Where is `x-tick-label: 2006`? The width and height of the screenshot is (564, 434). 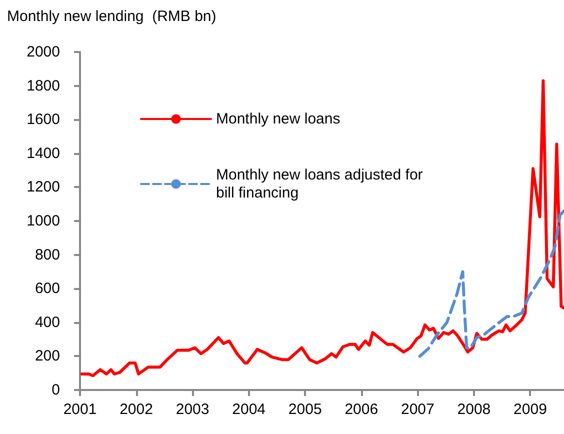
x-tick-label: 2006 is located at coordinates (361, 409).